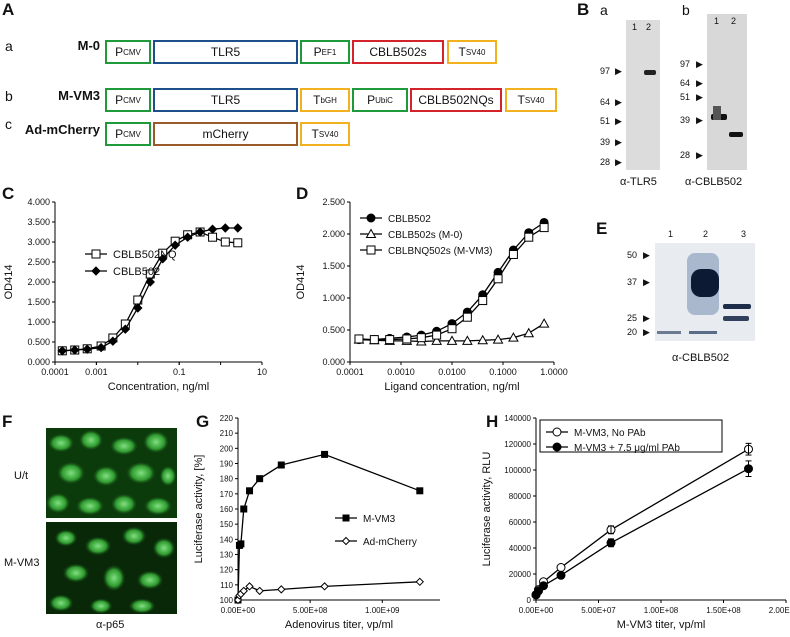  What do you see at coordinates (529, 600) in the screenshot?
I see `y-tick-label: 0` at bounding box center [529, 600].